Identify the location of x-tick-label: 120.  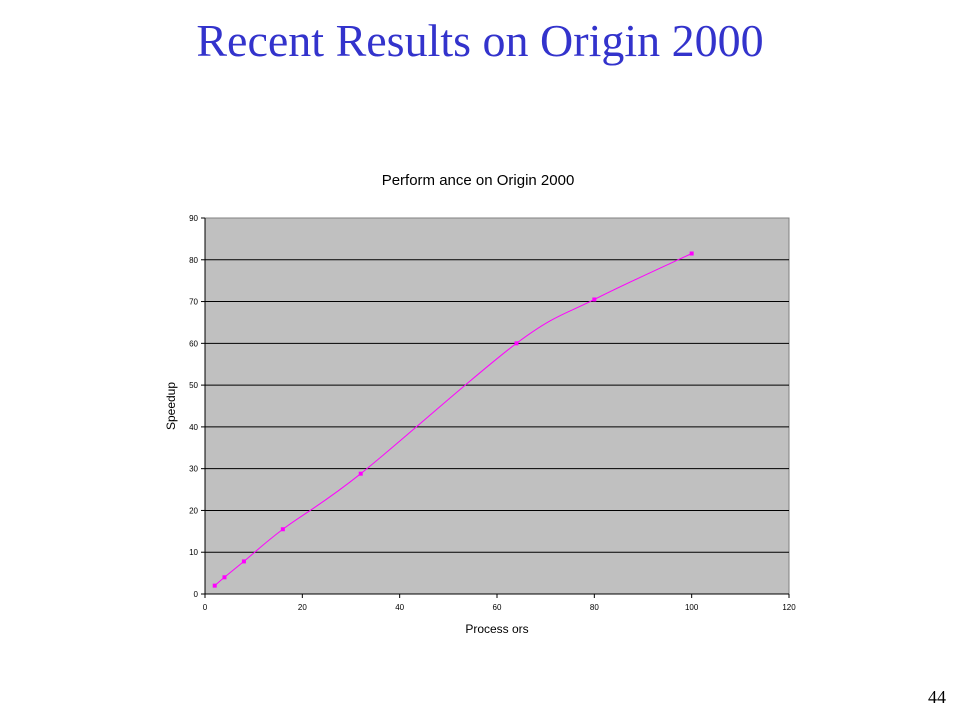
(789, 607).